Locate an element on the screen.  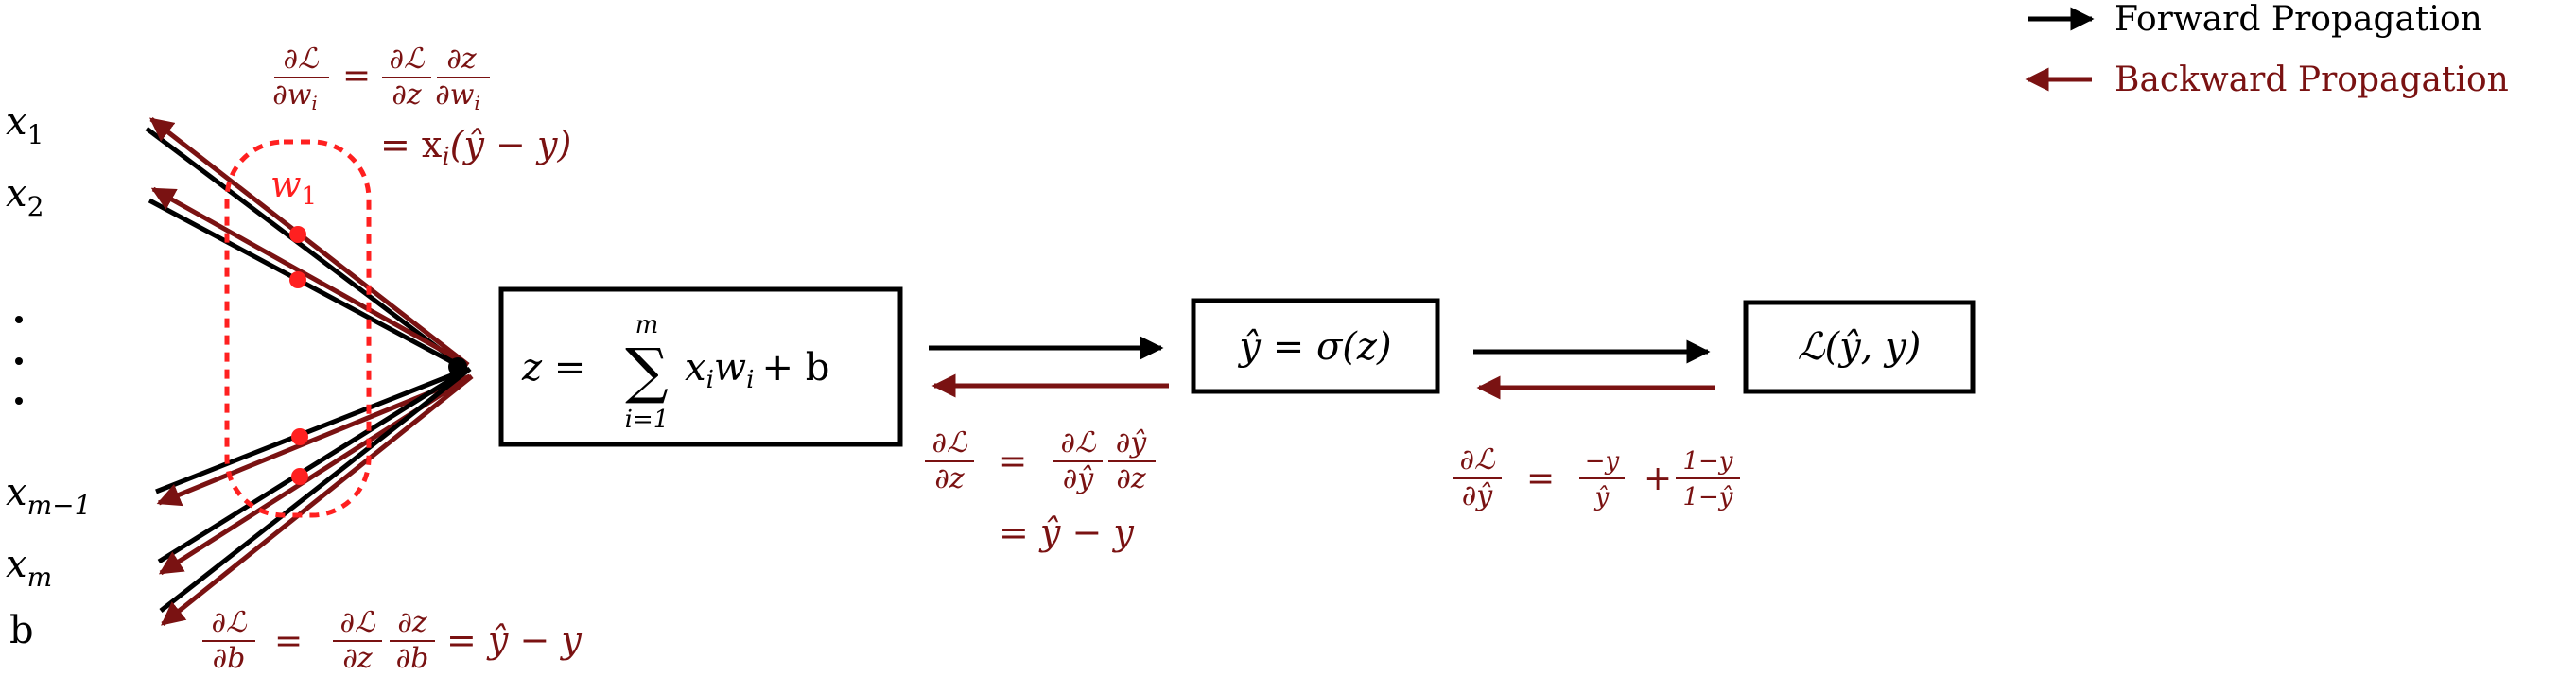
forward-arrow-xm is located at coordinates (313, 465).